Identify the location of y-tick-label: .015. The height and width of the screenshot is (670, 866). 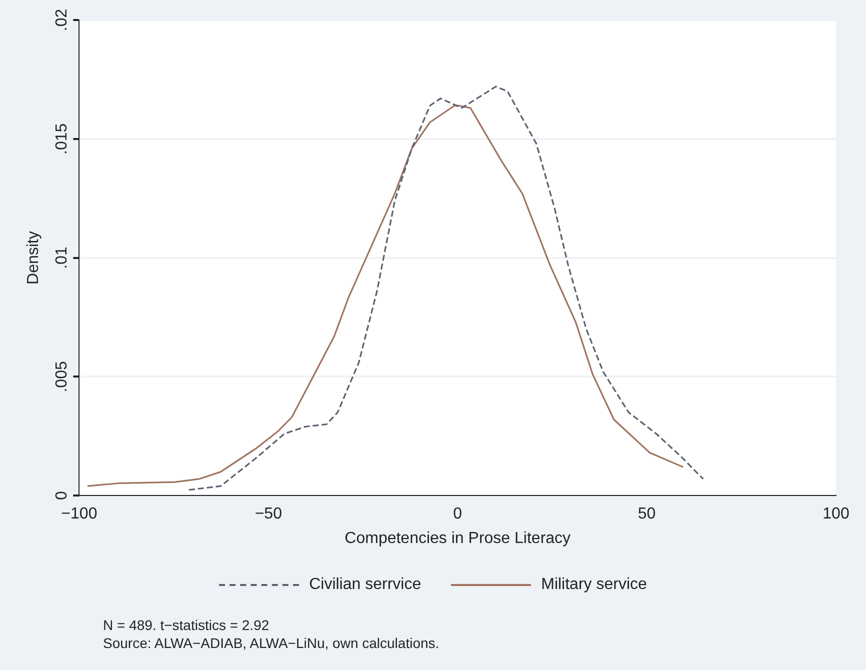
(62, 138).